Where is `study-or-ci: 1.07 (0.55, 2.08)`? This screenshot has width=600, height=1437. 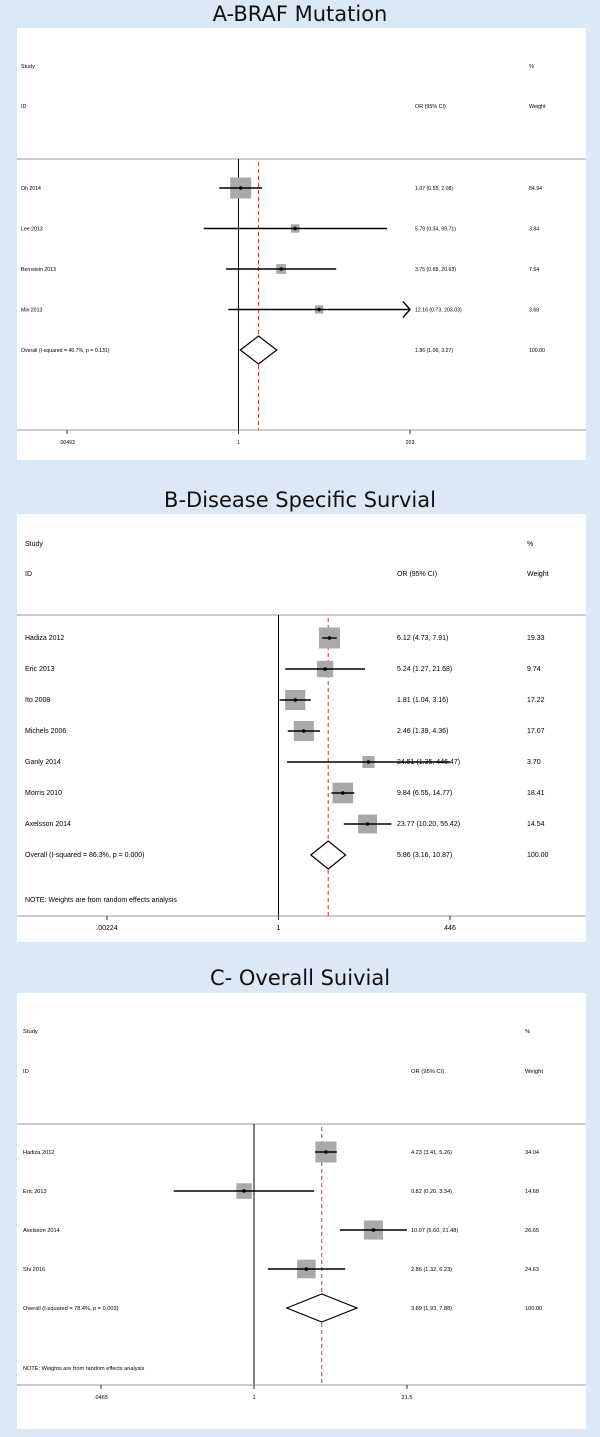 study-or-ci: 1.07 (0.55, 2.08) is located at coordinates (434, 189).